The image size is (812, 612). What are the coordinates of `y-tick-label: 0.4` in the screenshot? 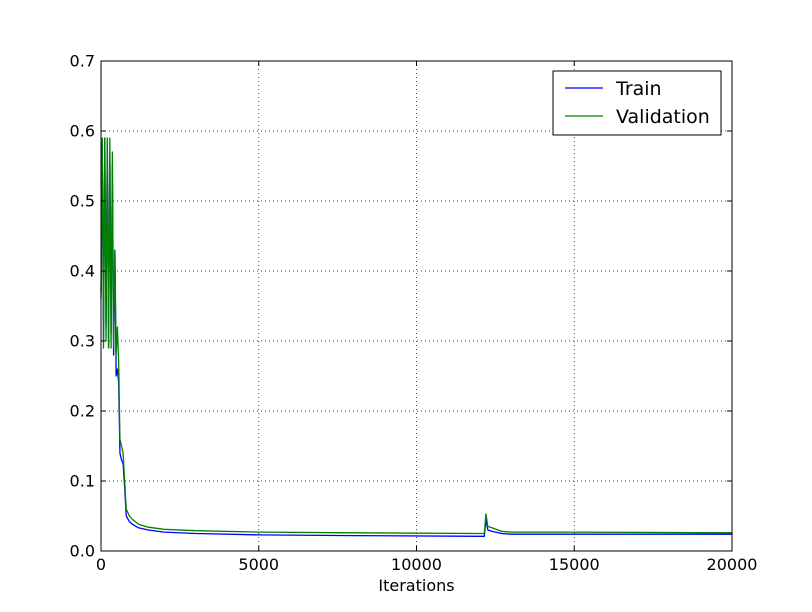 It's located at (82, 271).